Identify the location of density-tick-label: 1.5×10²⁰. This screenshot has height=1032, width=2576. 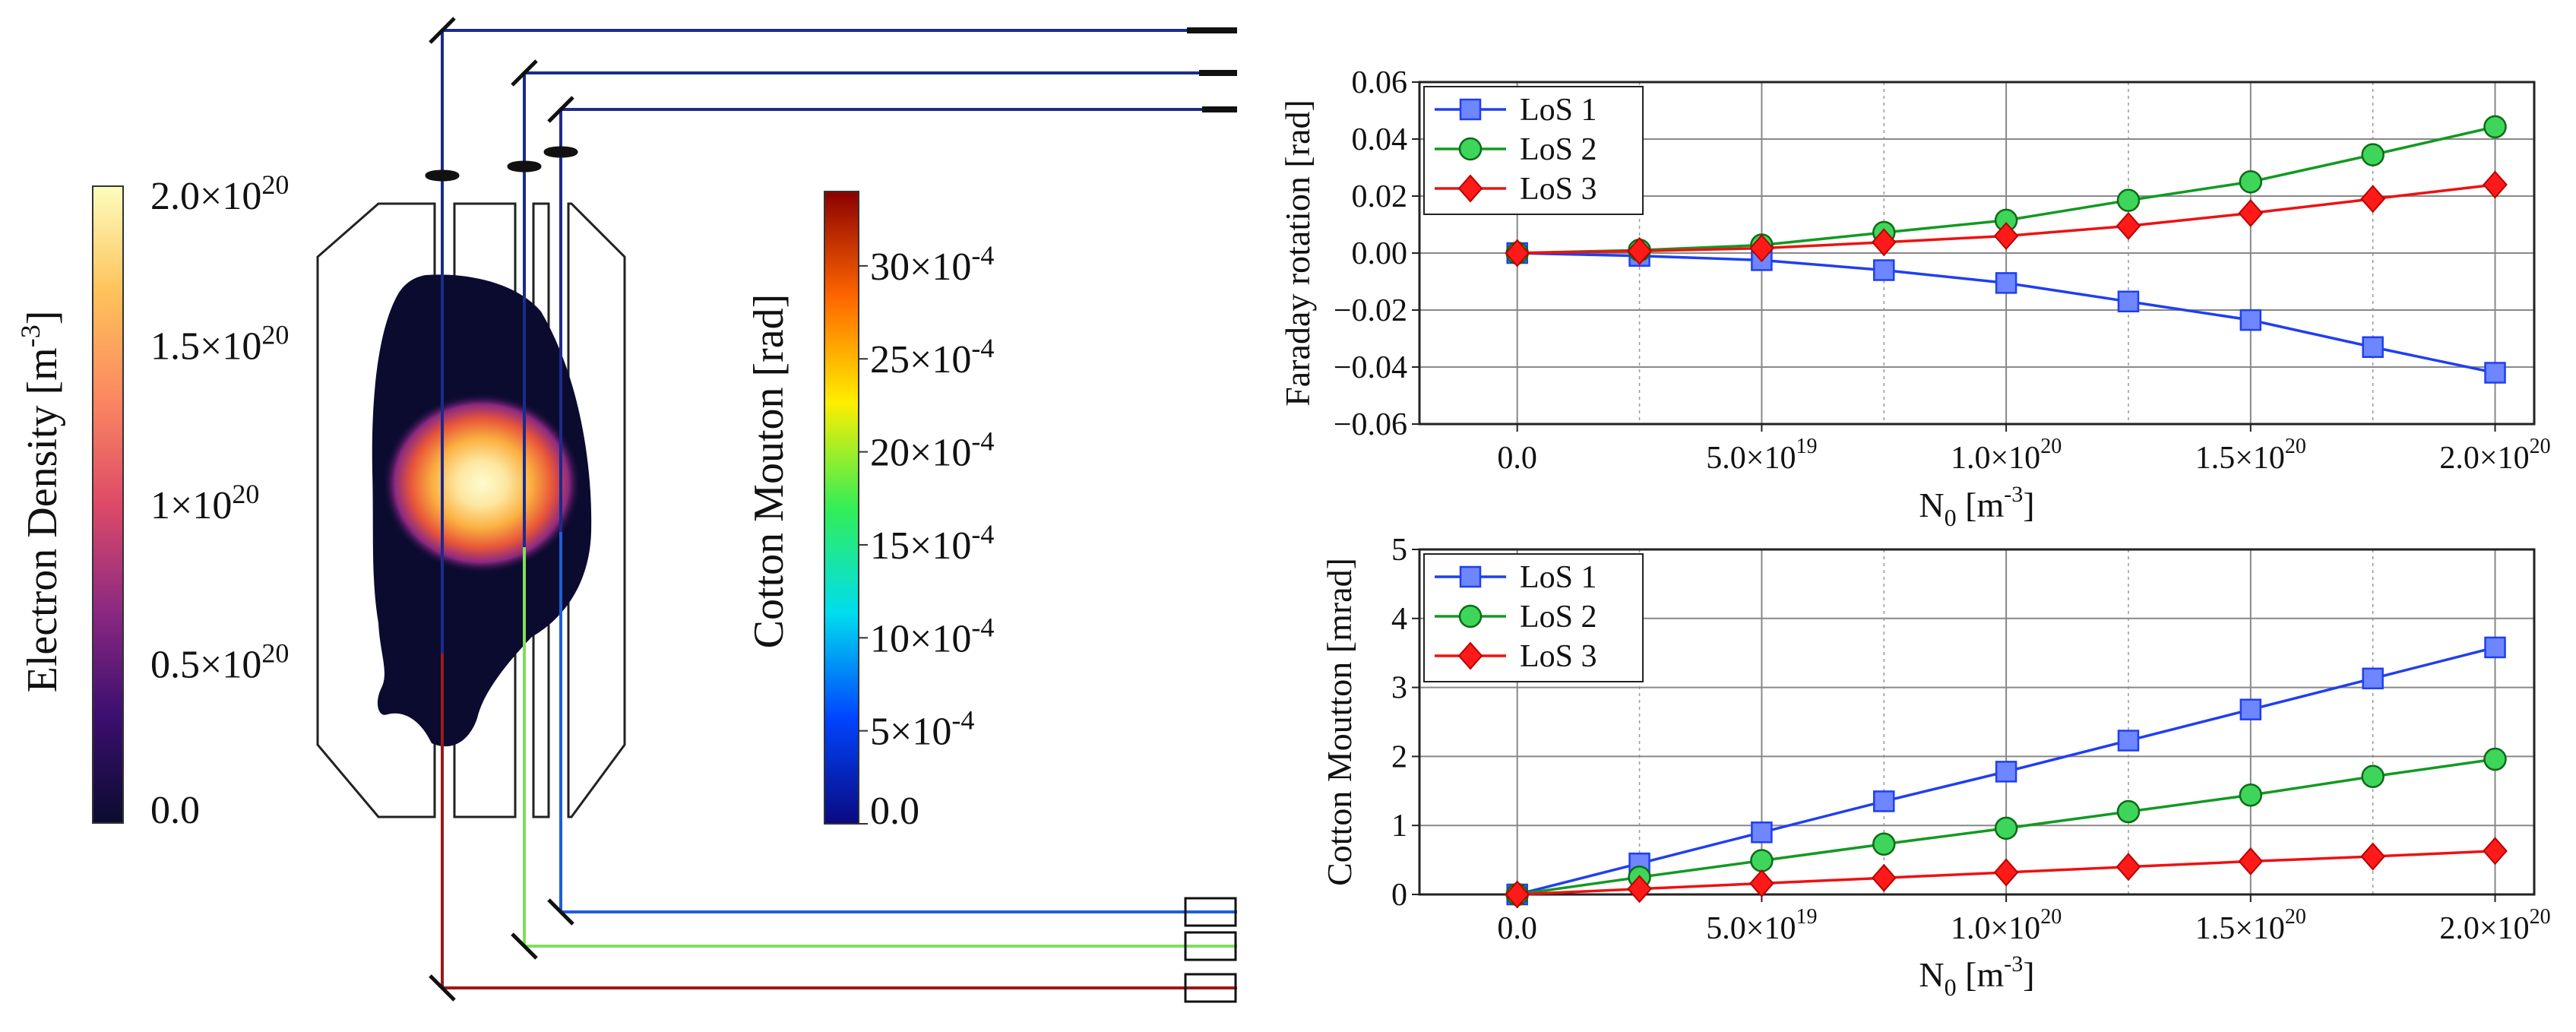
(220, 344).